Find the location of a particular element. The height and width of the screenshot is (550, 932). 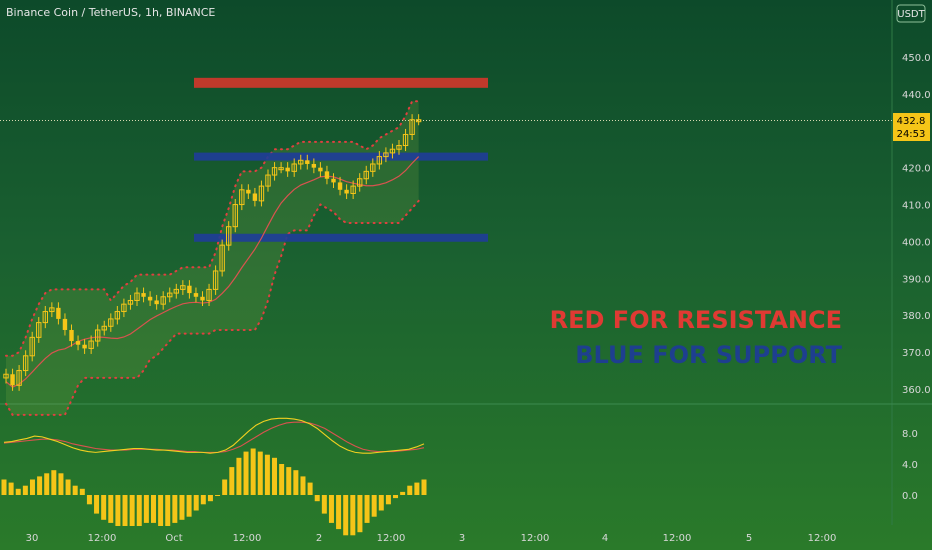

currency-badge: USDT is located at coordinates (911, 13).